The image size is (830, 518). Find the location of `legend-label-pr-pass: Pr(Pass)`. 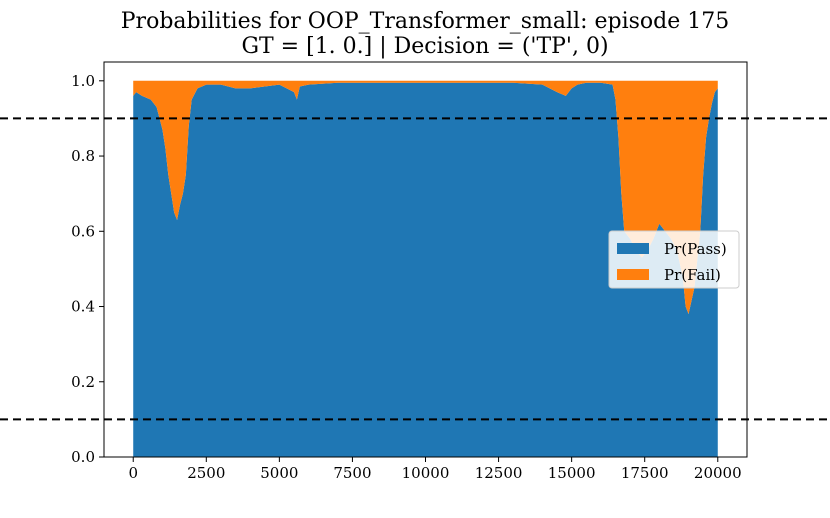

legend-label-pr-pass: Pr(Pass) is located at coordinates (695, 249).